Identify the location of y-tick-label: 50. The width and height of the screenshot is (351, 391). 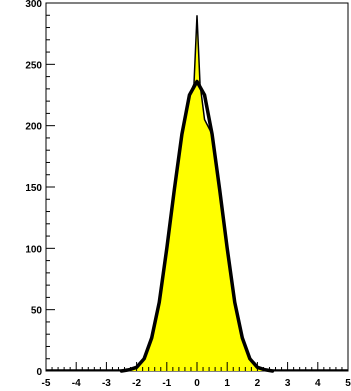
(37, 311).